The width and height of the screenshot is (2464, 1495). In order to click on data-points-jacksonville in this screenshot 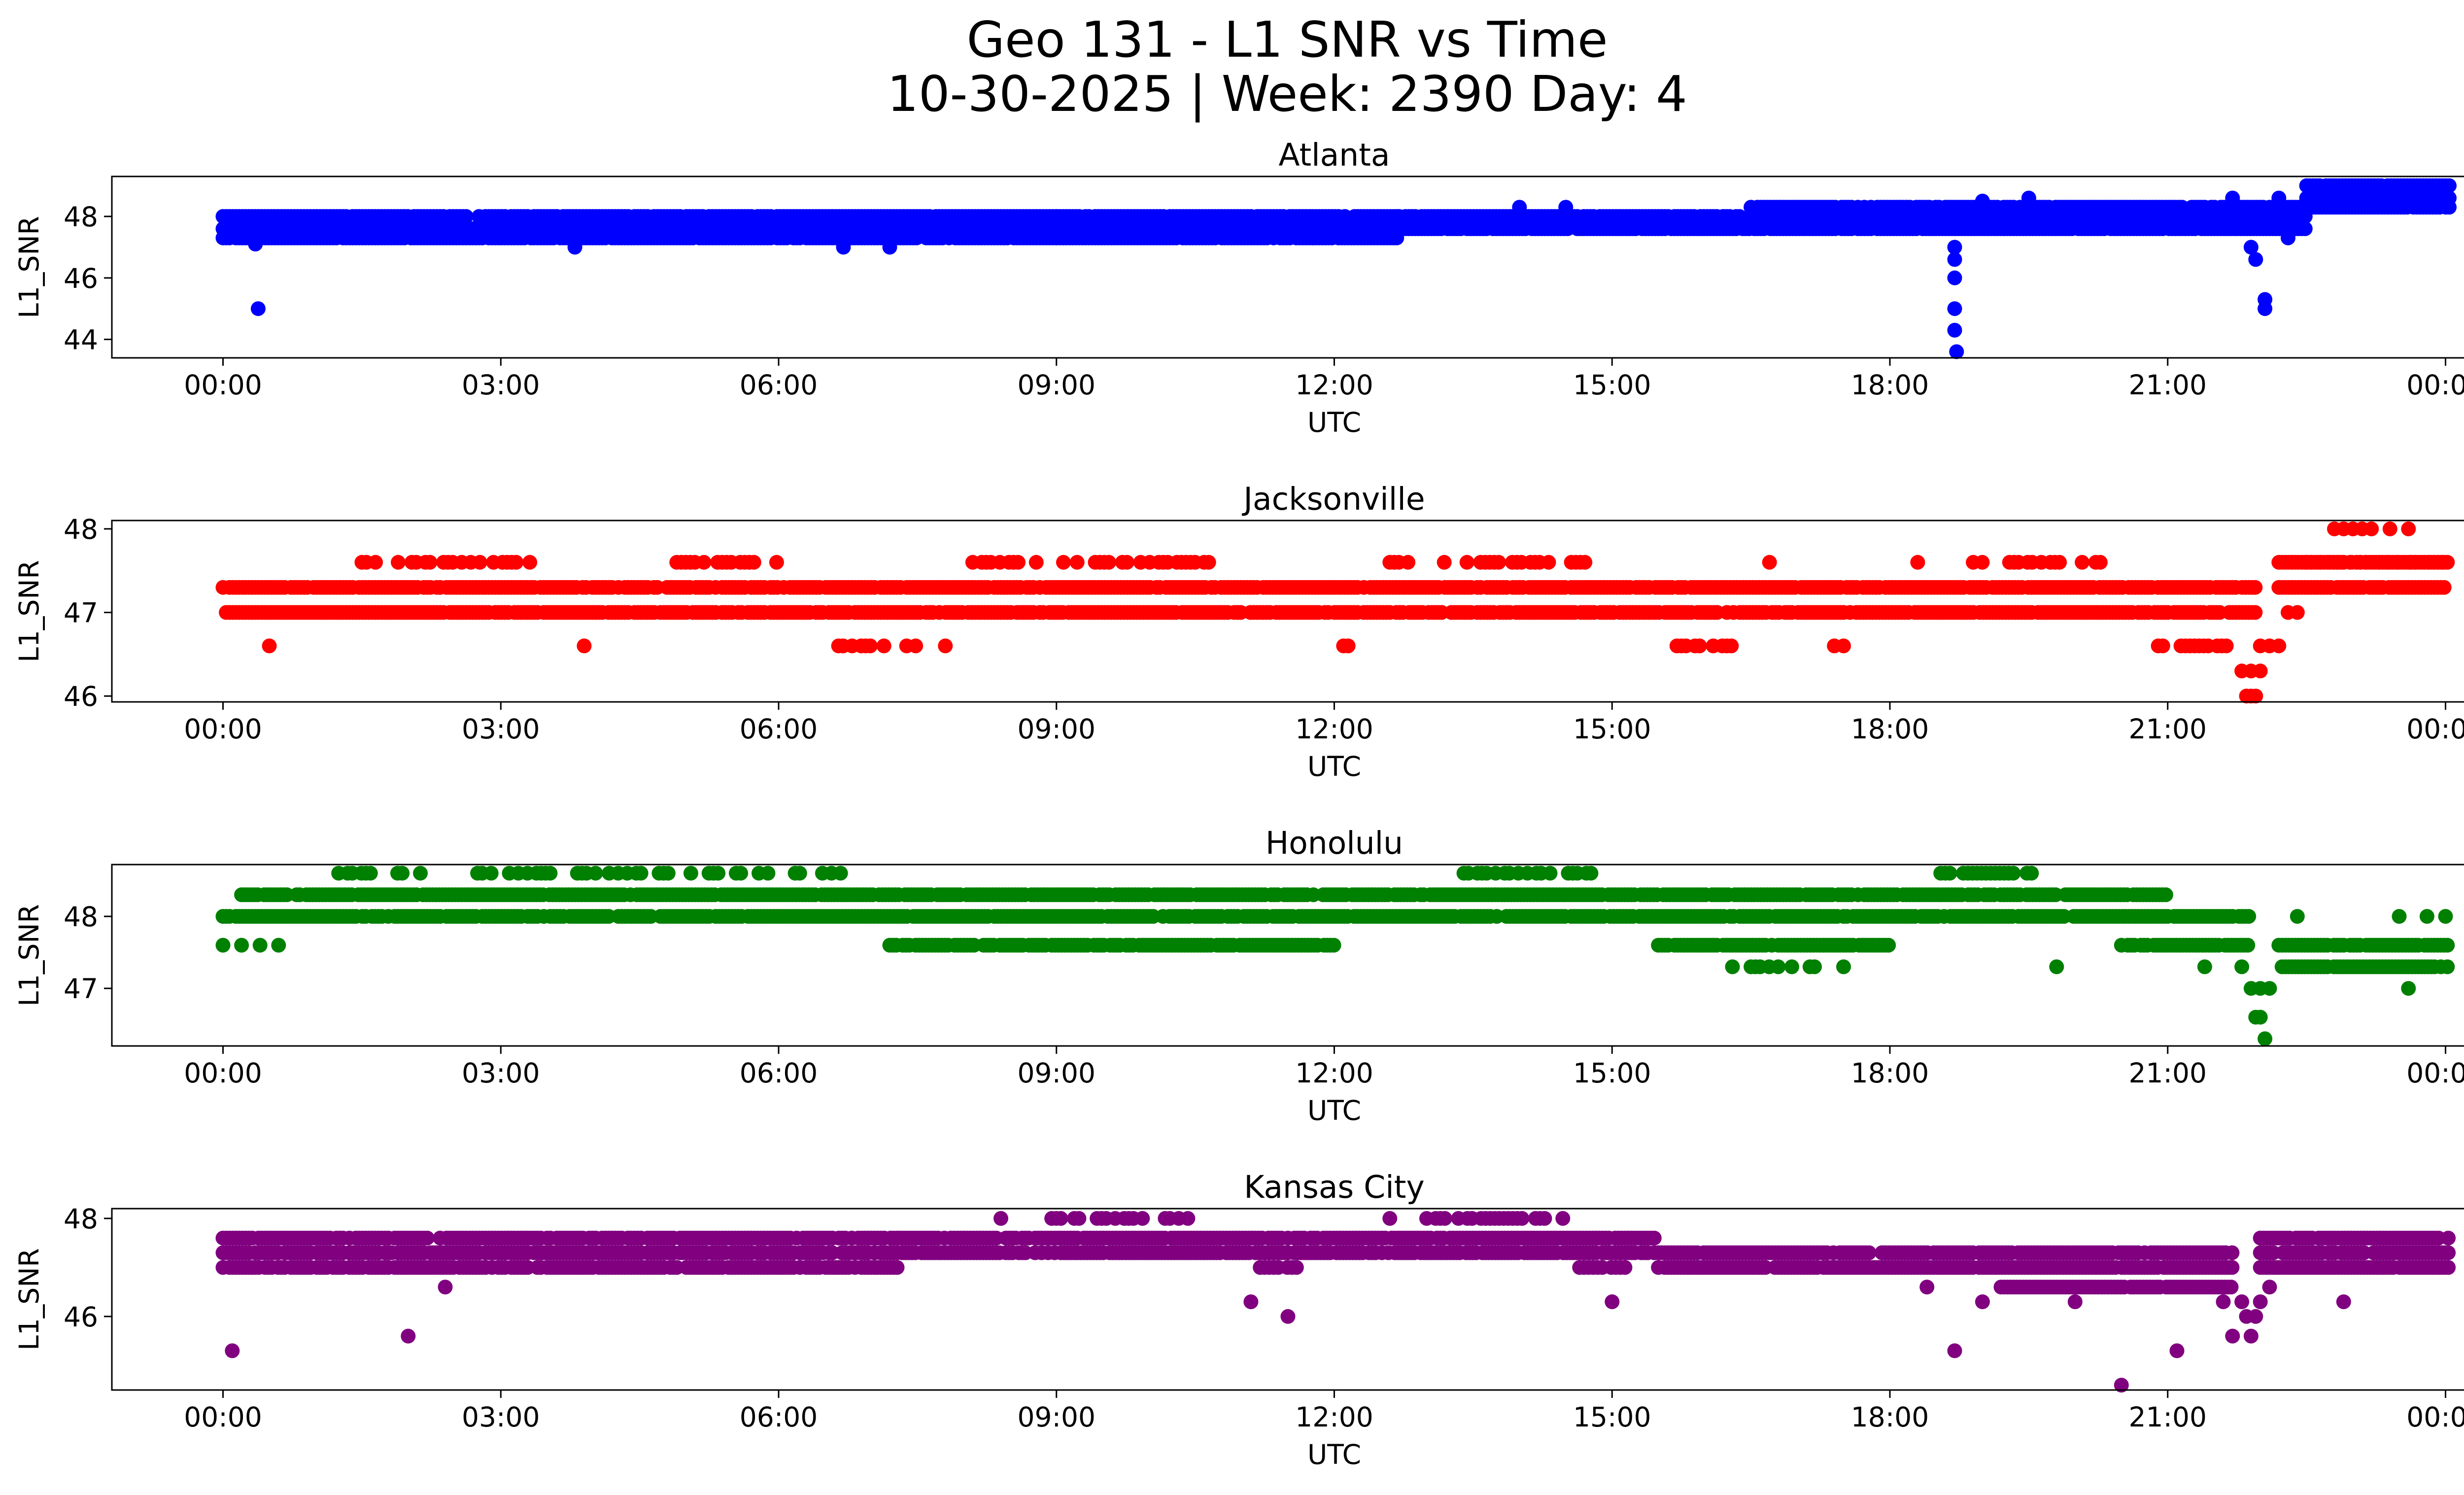, I will do `click(1335, 613)`.